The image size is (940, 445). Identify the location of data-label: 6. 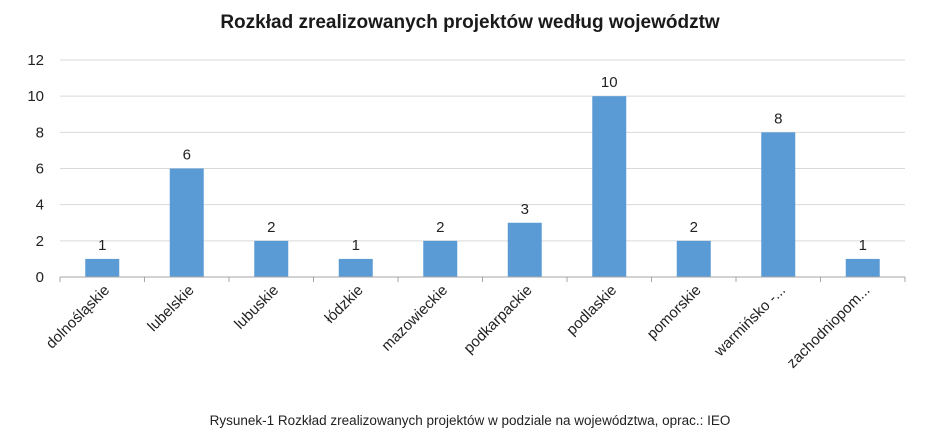
(187, 155).